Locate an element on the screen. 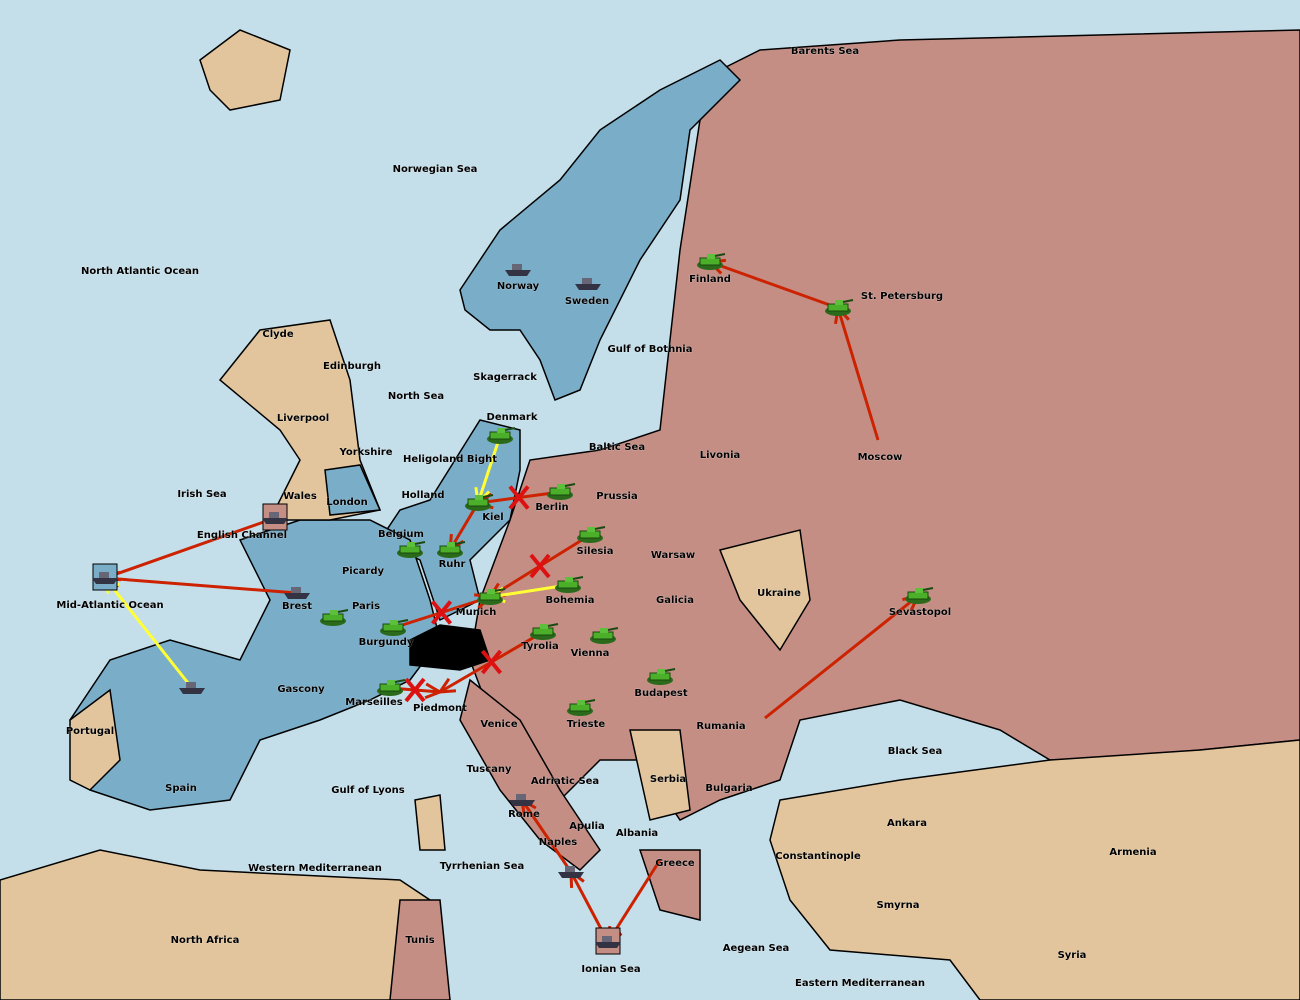  province-label: Clyde is located at coordinates (278, 334).